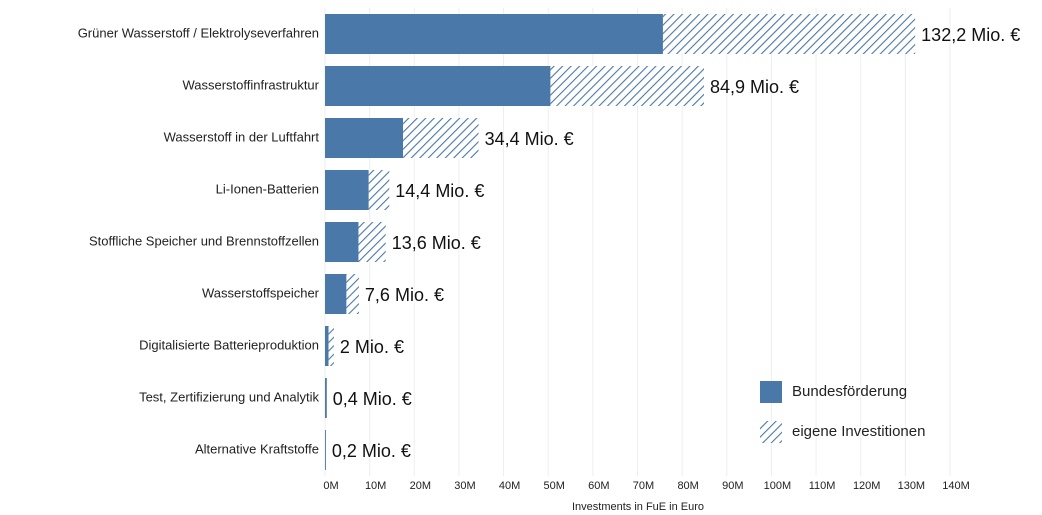  I want to click on x-tick-label: 90M, so click(732, 486).